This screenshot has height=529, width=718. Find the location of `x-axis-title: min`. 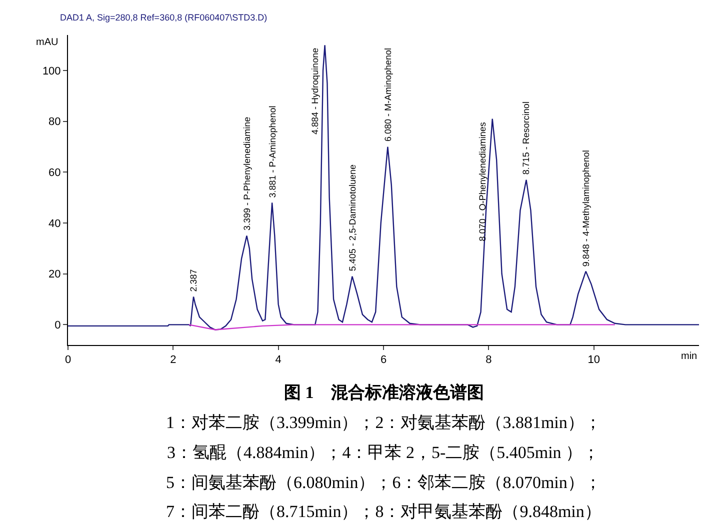

x-axis-title: min is located at coordinates (689, 356).